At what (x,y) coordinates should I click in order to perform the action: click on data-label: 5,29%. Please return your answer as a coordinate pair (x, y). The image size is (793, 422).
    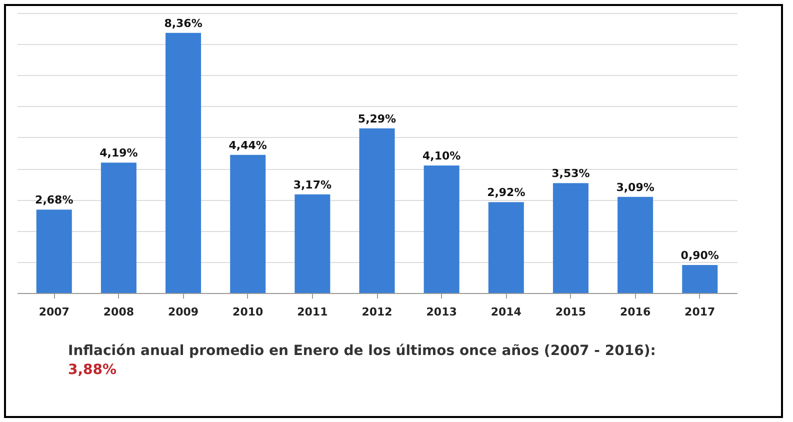
    Looking at the image, I should click on (377, 119).